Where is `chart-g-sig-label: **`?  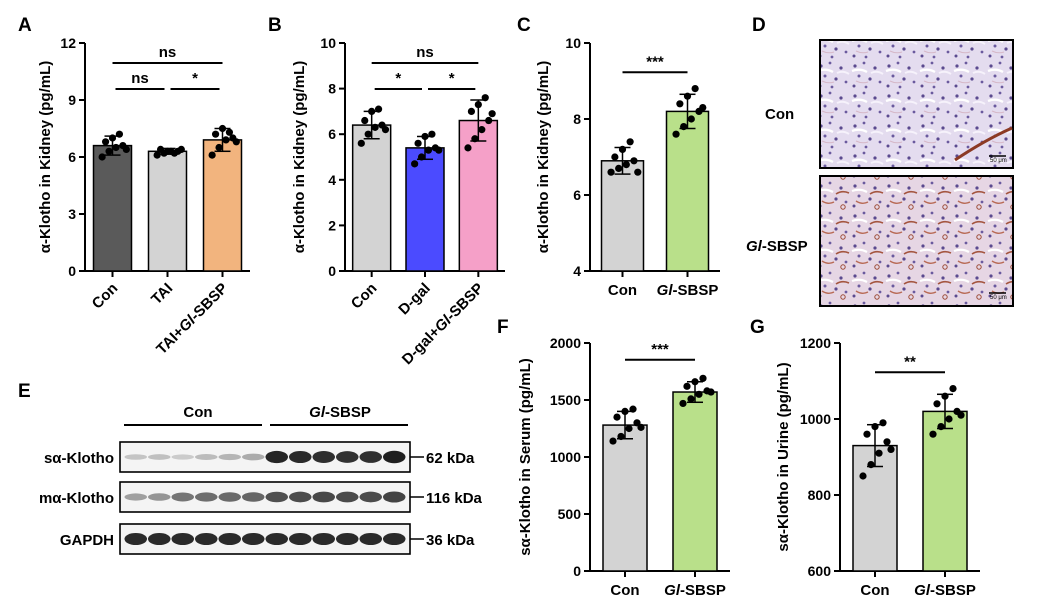 chart-g-sig-label: ** is located at coordinates (910, 361).